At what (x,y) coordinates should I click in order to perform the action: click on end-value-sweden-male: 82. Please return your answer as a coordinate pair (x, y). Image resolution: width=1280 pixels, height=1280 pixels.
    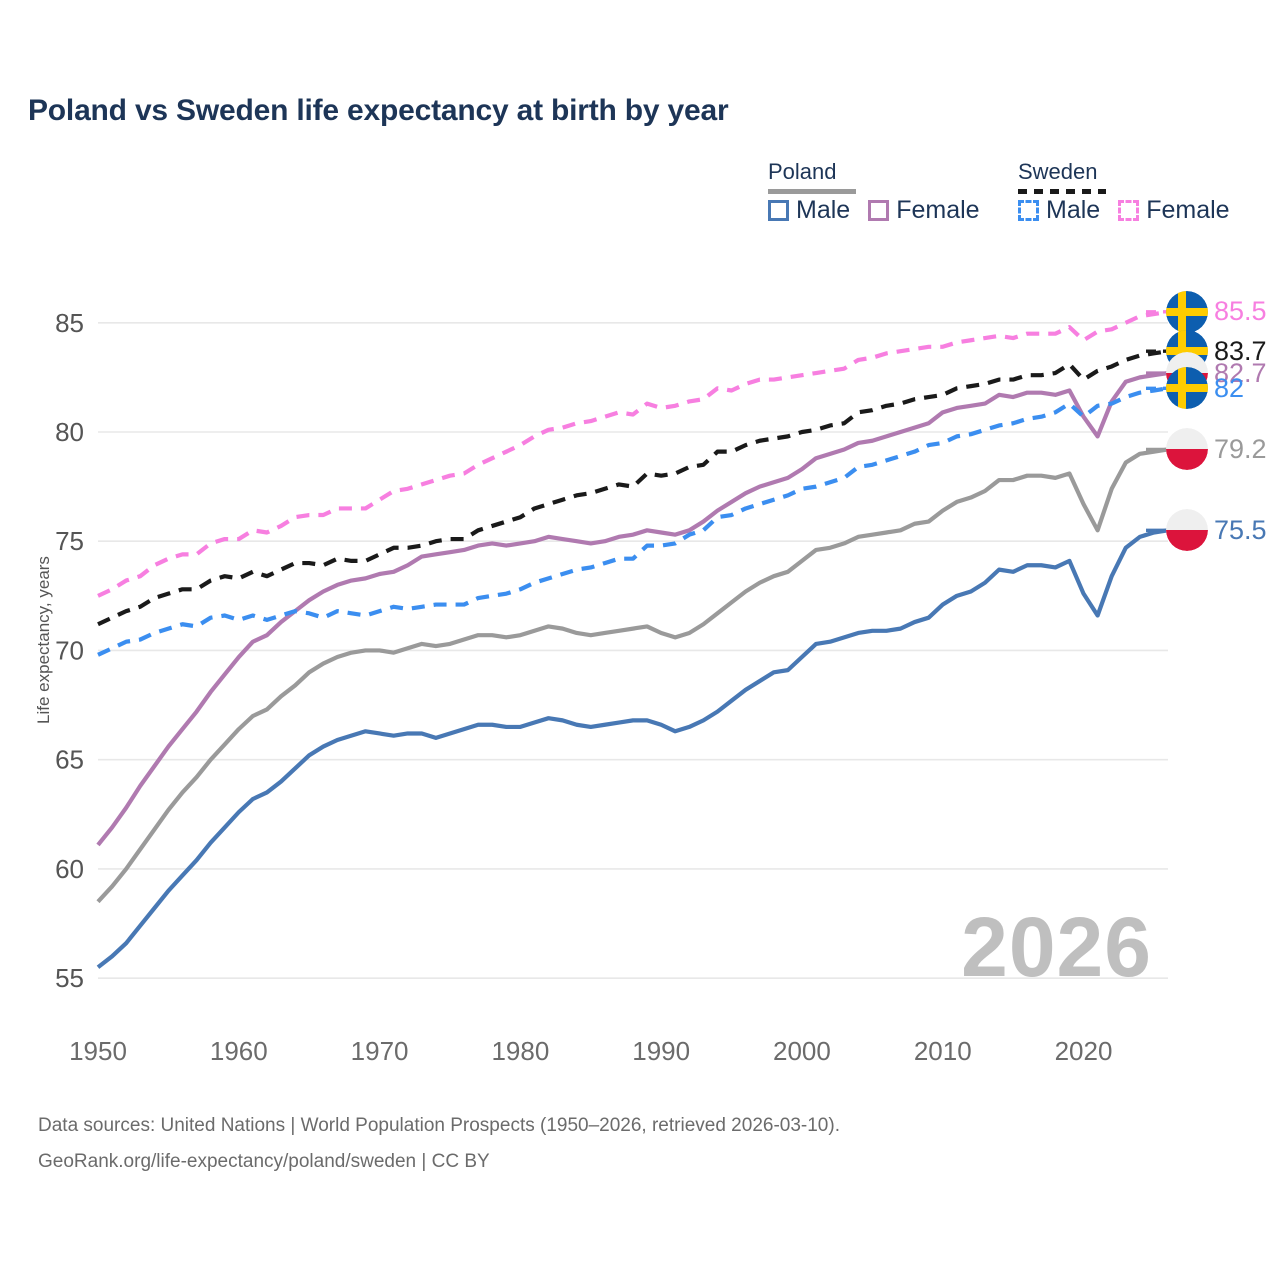
    Looking at the image, I should click on (1229, 387).